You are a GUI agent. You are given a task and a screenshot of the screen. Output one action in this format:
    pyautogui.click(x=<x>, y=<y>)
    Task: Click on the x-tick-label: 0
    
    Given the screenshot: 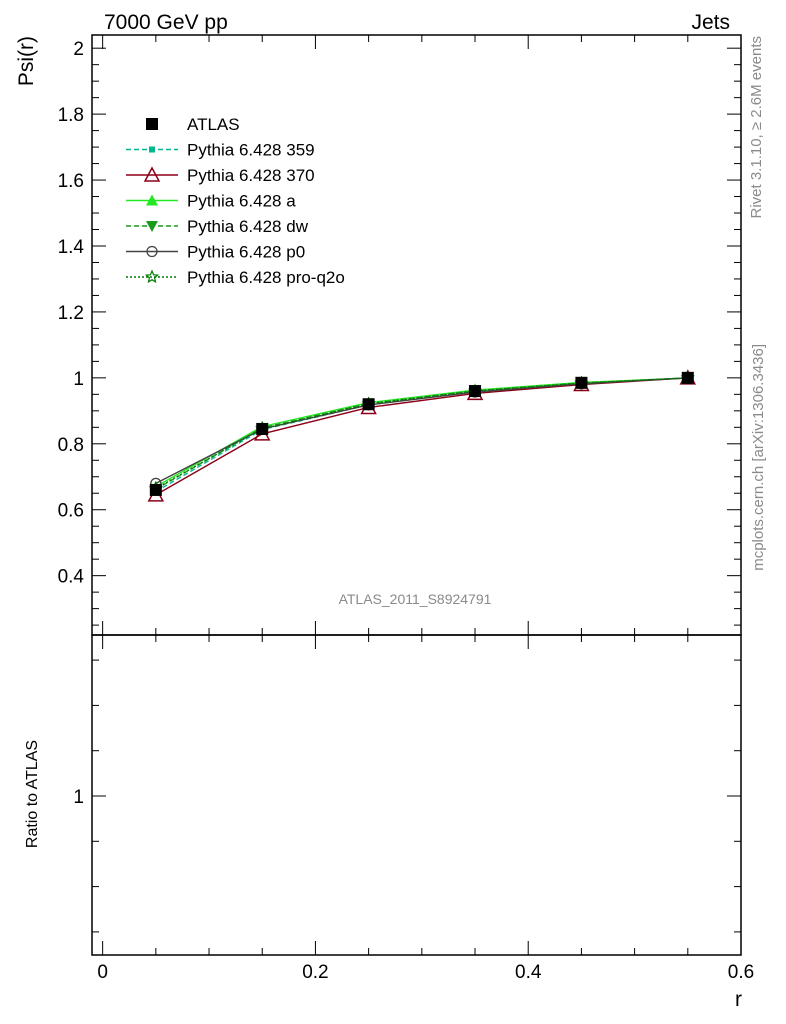 What is the action you would take?
    pyautogui.click(x=102, y=972)
    